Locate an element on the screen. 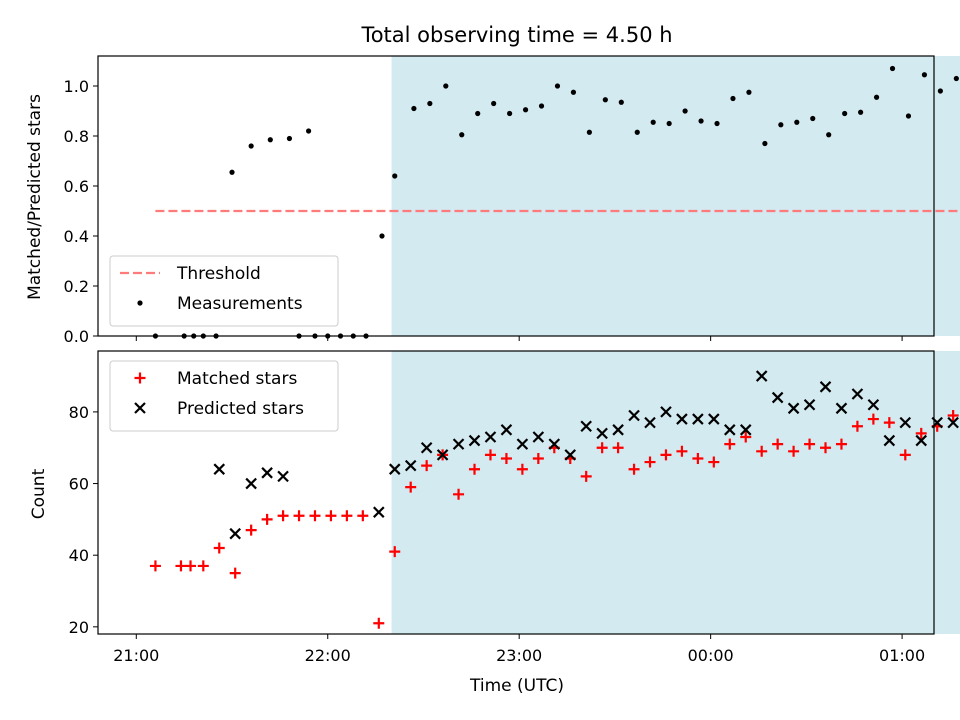 This screenshot has height=720, width=960. y-tick-label: 40 is located at coordinates (79, 555).